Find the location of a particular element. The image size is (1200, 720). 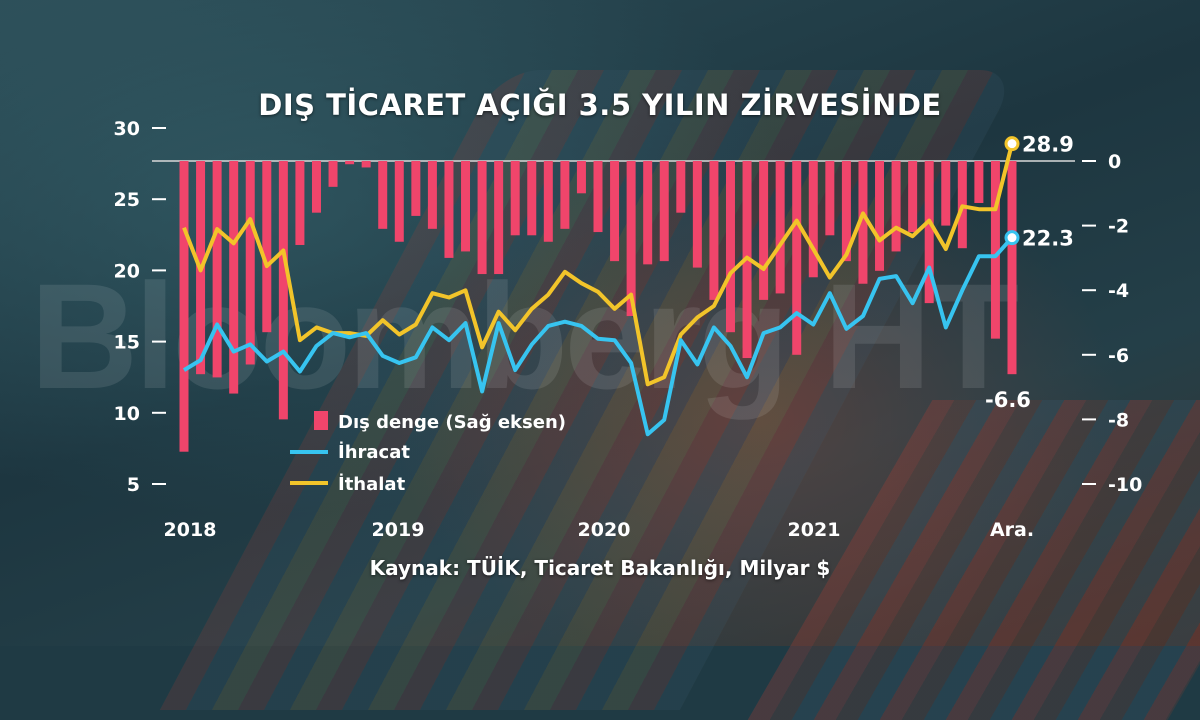

right-axis-label: -10 is located at coordinates (1125, 485).